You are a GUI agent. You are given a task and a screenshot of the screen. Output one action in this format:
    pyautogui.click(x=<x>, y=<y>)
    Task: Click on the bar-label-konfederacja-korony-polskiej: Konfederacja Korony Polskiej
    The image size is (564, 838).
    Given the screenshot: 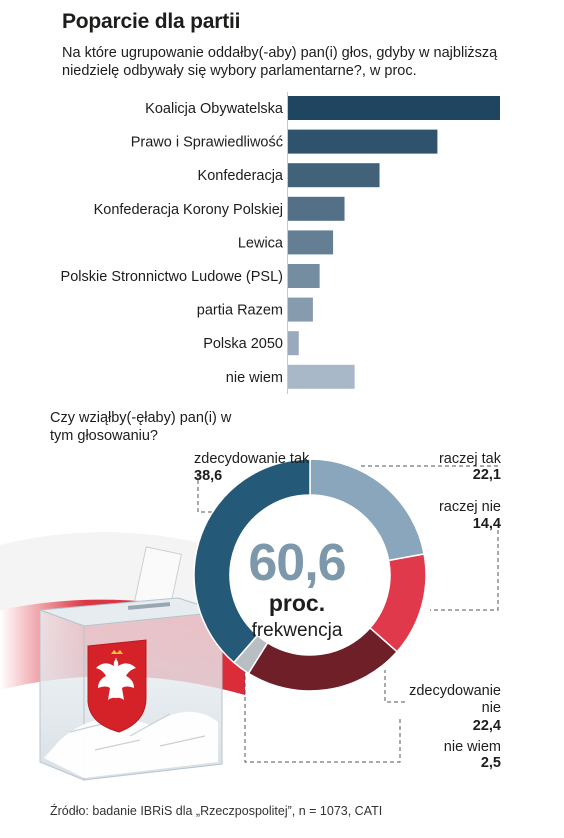 What is the action you would take?
    pyautogui.click(x=188, y=210)
    